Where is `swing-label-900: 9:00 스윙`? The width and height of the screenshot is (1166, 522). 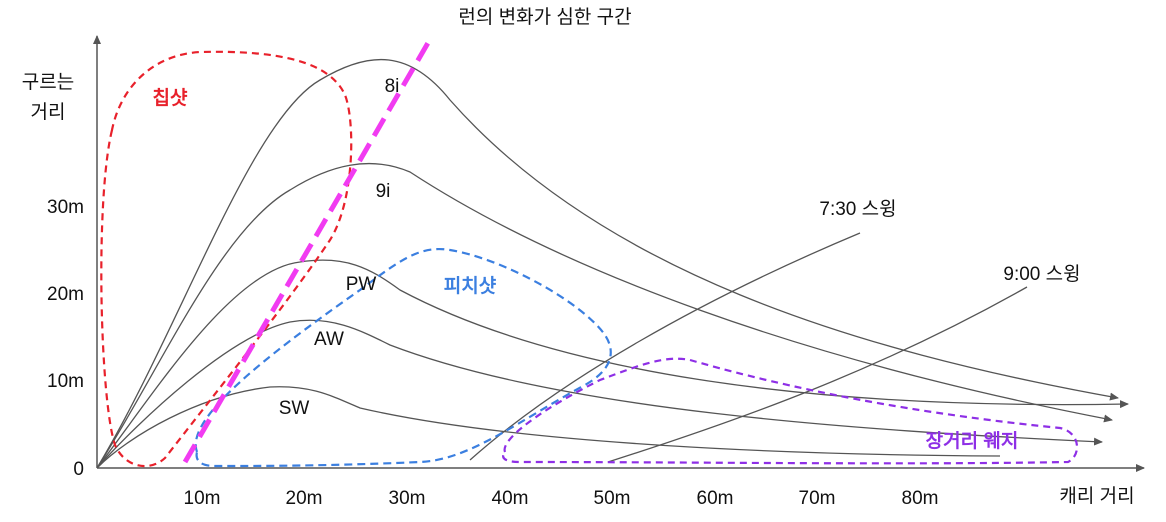 swing-label-900: 9:00 스윙 is located at coordinates (1041, 274).